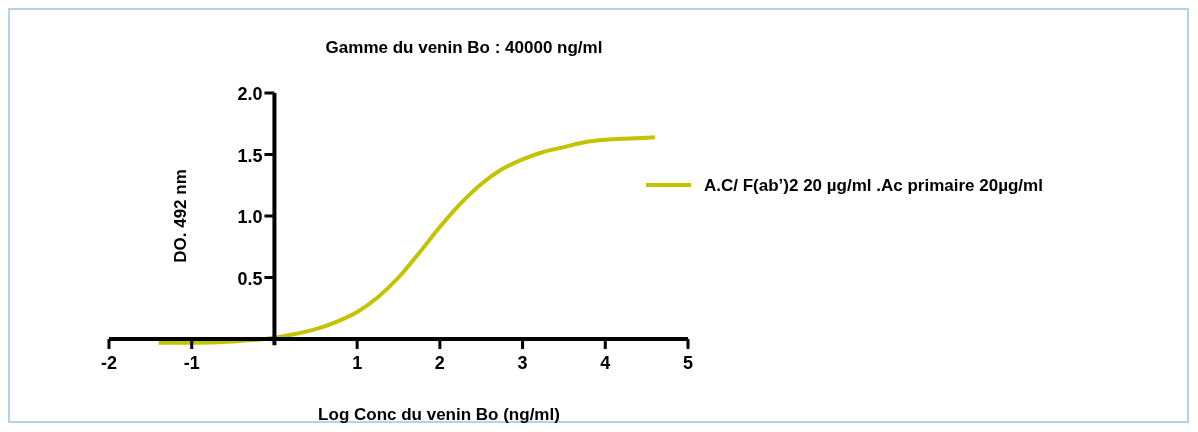  Describe the element at coordinates (191, 363) in the screenshot. I see `x-tick-label: -1` at that location.